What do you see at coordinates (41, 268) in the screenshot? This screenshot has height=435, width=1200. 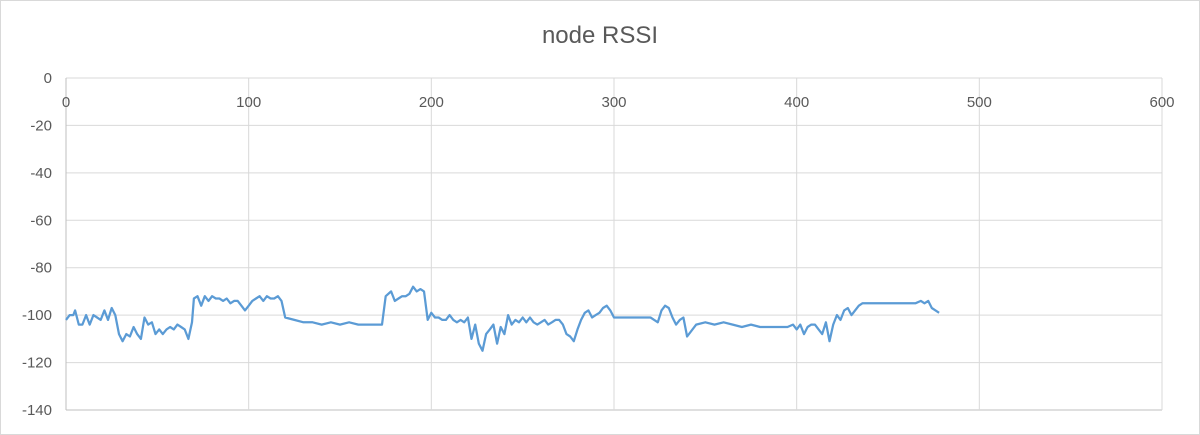 I see `y-tick-label: -80` at bounding box center [41, 268].